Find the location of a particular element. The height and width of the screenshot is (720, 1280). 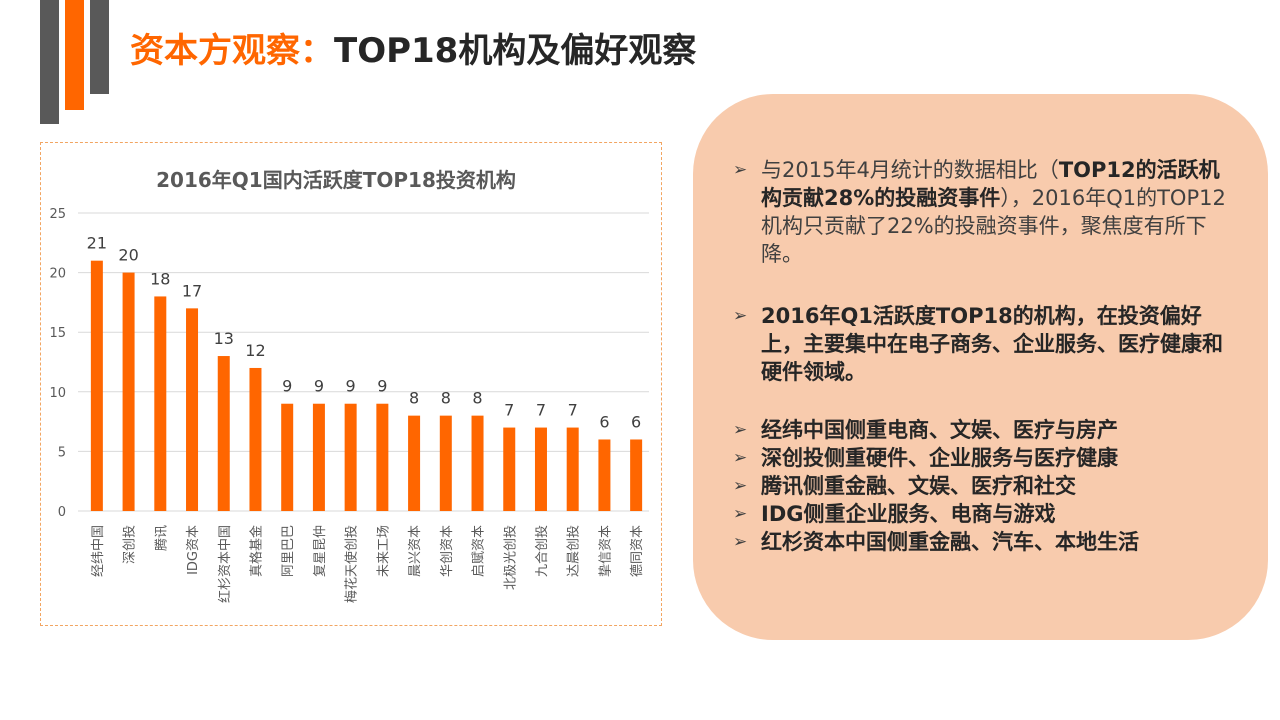

data-label: 20 is located at coordinates (128, 255).